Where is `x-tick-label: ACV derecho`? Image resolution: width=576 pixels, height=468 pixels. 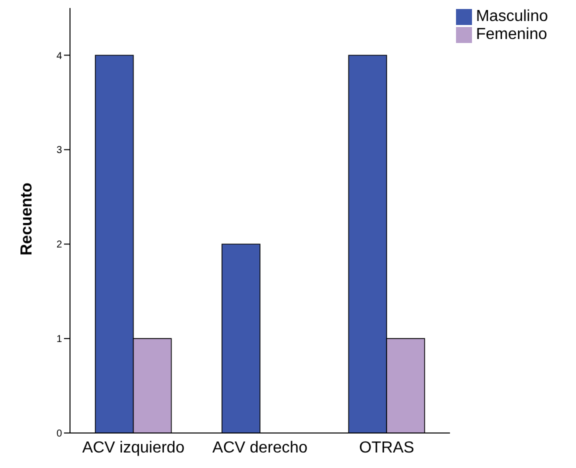 x-tick-label: ACV derecho is located at coordinates (260, 447).